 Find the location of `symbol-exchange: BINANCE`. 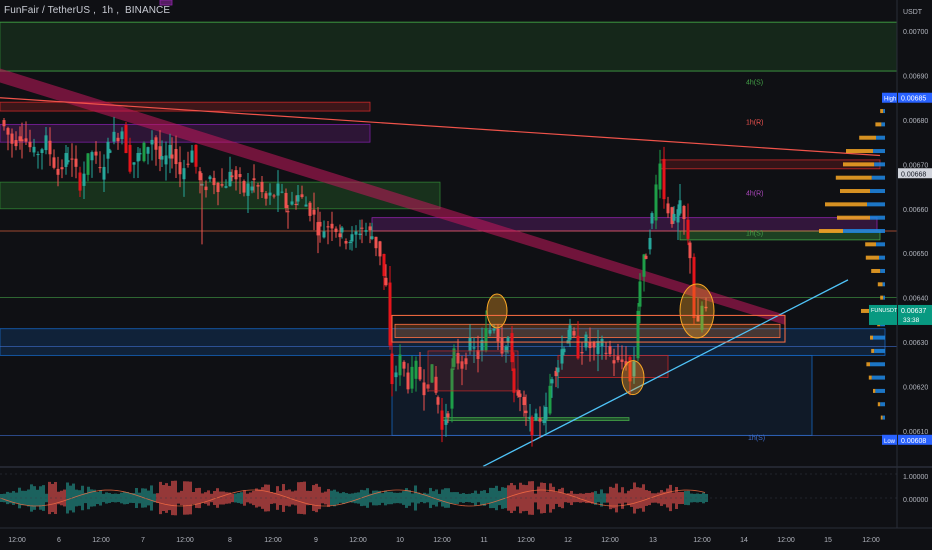

symbol-exchange: BINANCE is located at coordinates (147, 10).